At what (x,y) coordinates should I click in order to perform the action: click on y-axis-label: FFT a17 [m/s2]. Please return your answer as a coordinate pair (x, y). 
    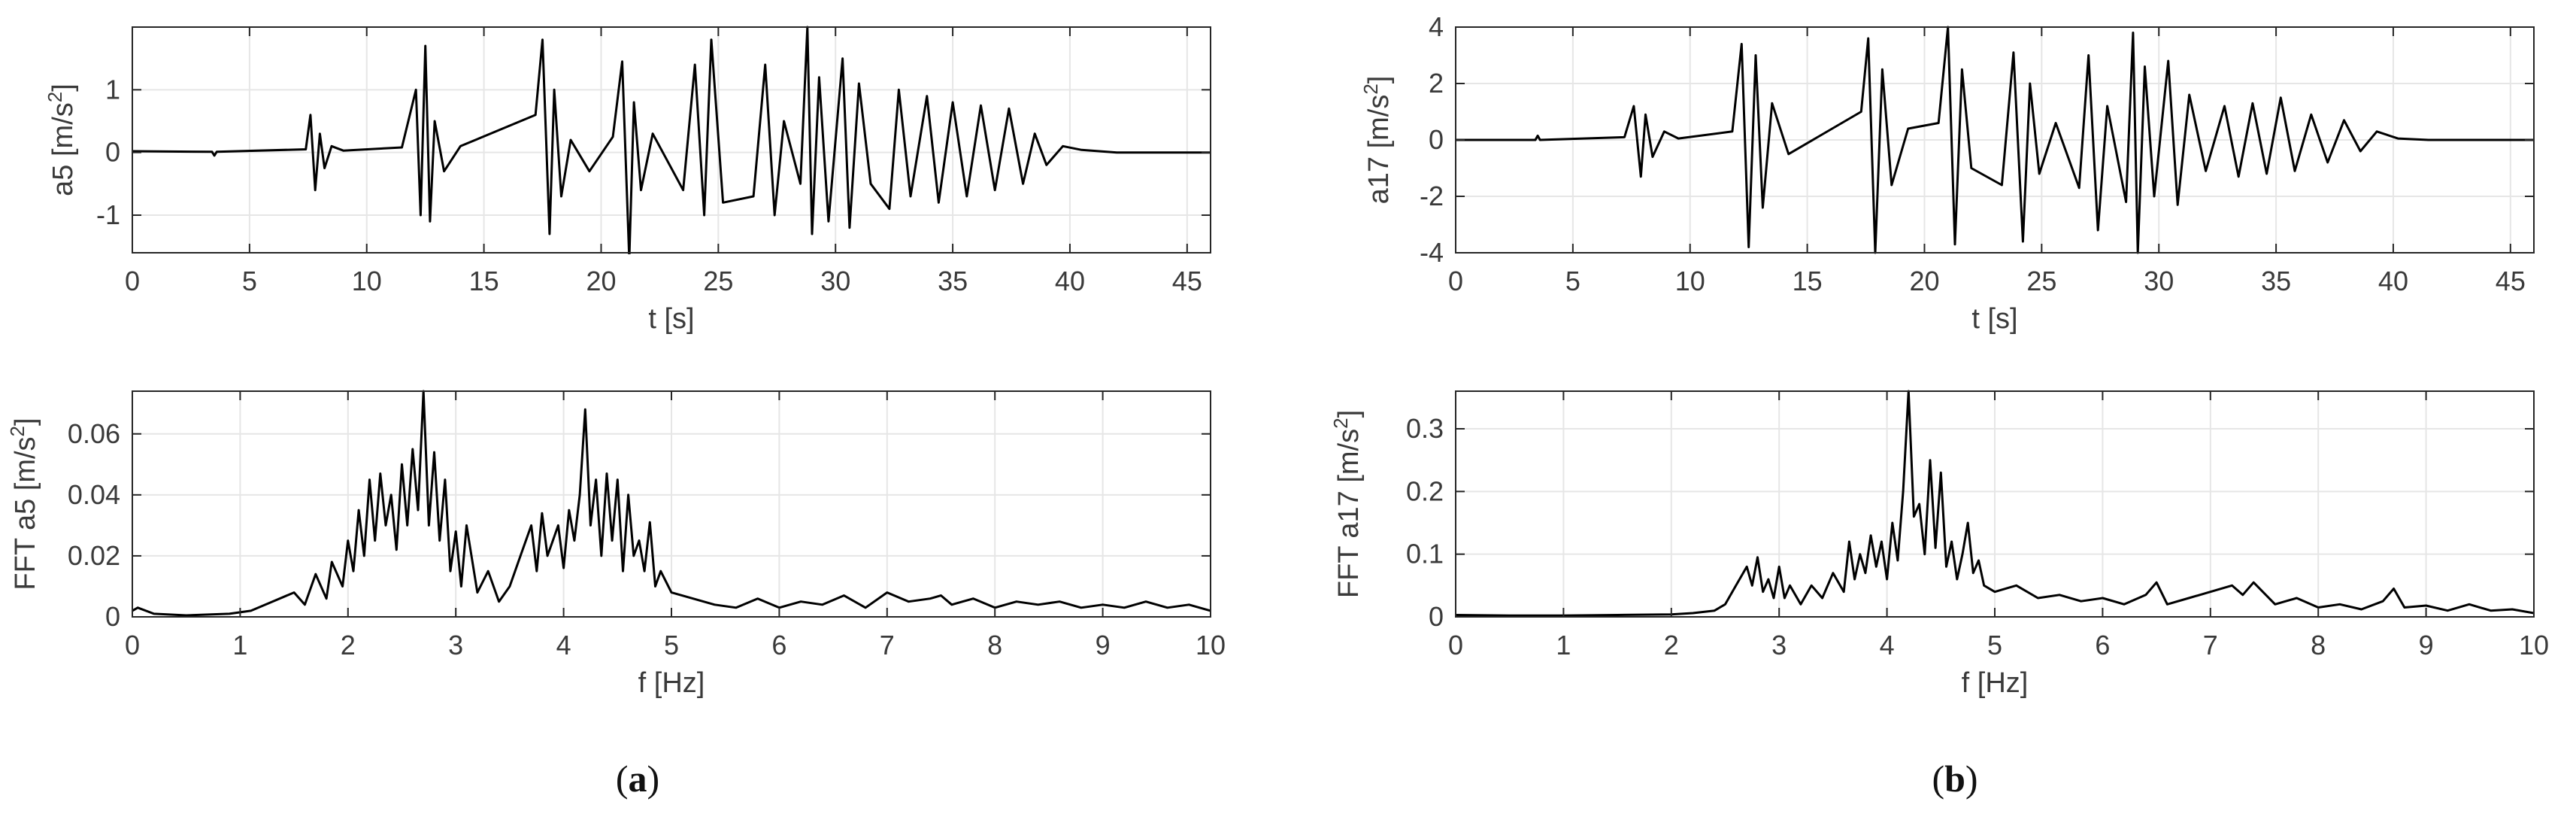
    Looking at the image, I should click on (1347, 504).